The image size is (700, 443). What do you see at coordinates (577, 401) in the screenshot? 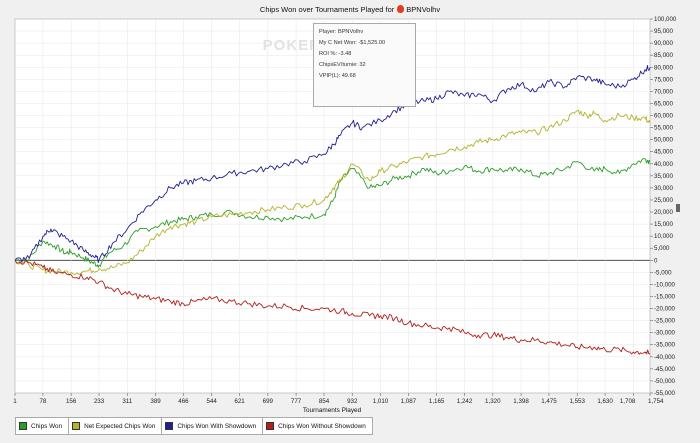
I see `x-tick-label: 1,553` at bounding box center [577, 401].